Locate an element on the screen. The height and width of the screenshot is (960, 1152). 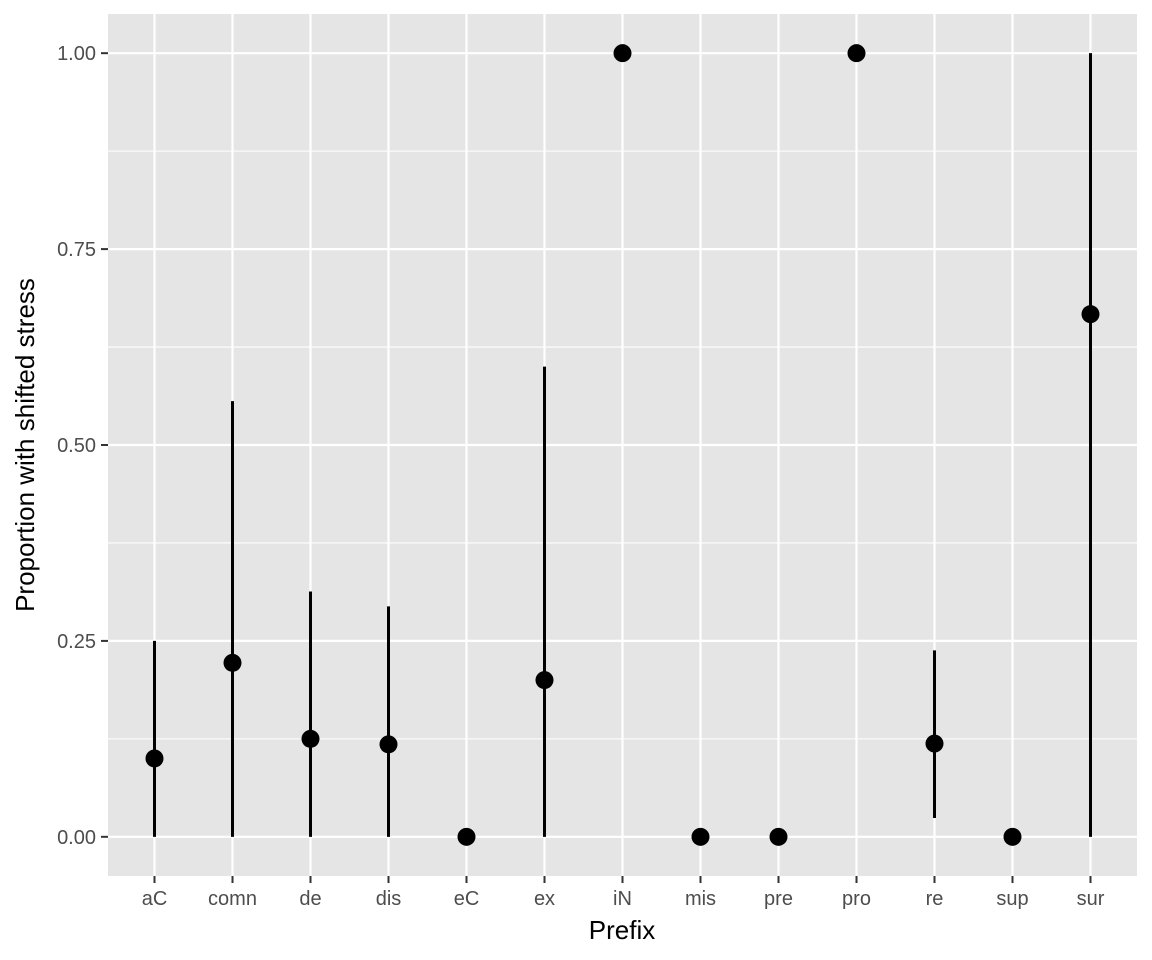
x-axis: aC comn de dis eC ex iN mis pre pro re sup sur is located at coordinates (623, 893).